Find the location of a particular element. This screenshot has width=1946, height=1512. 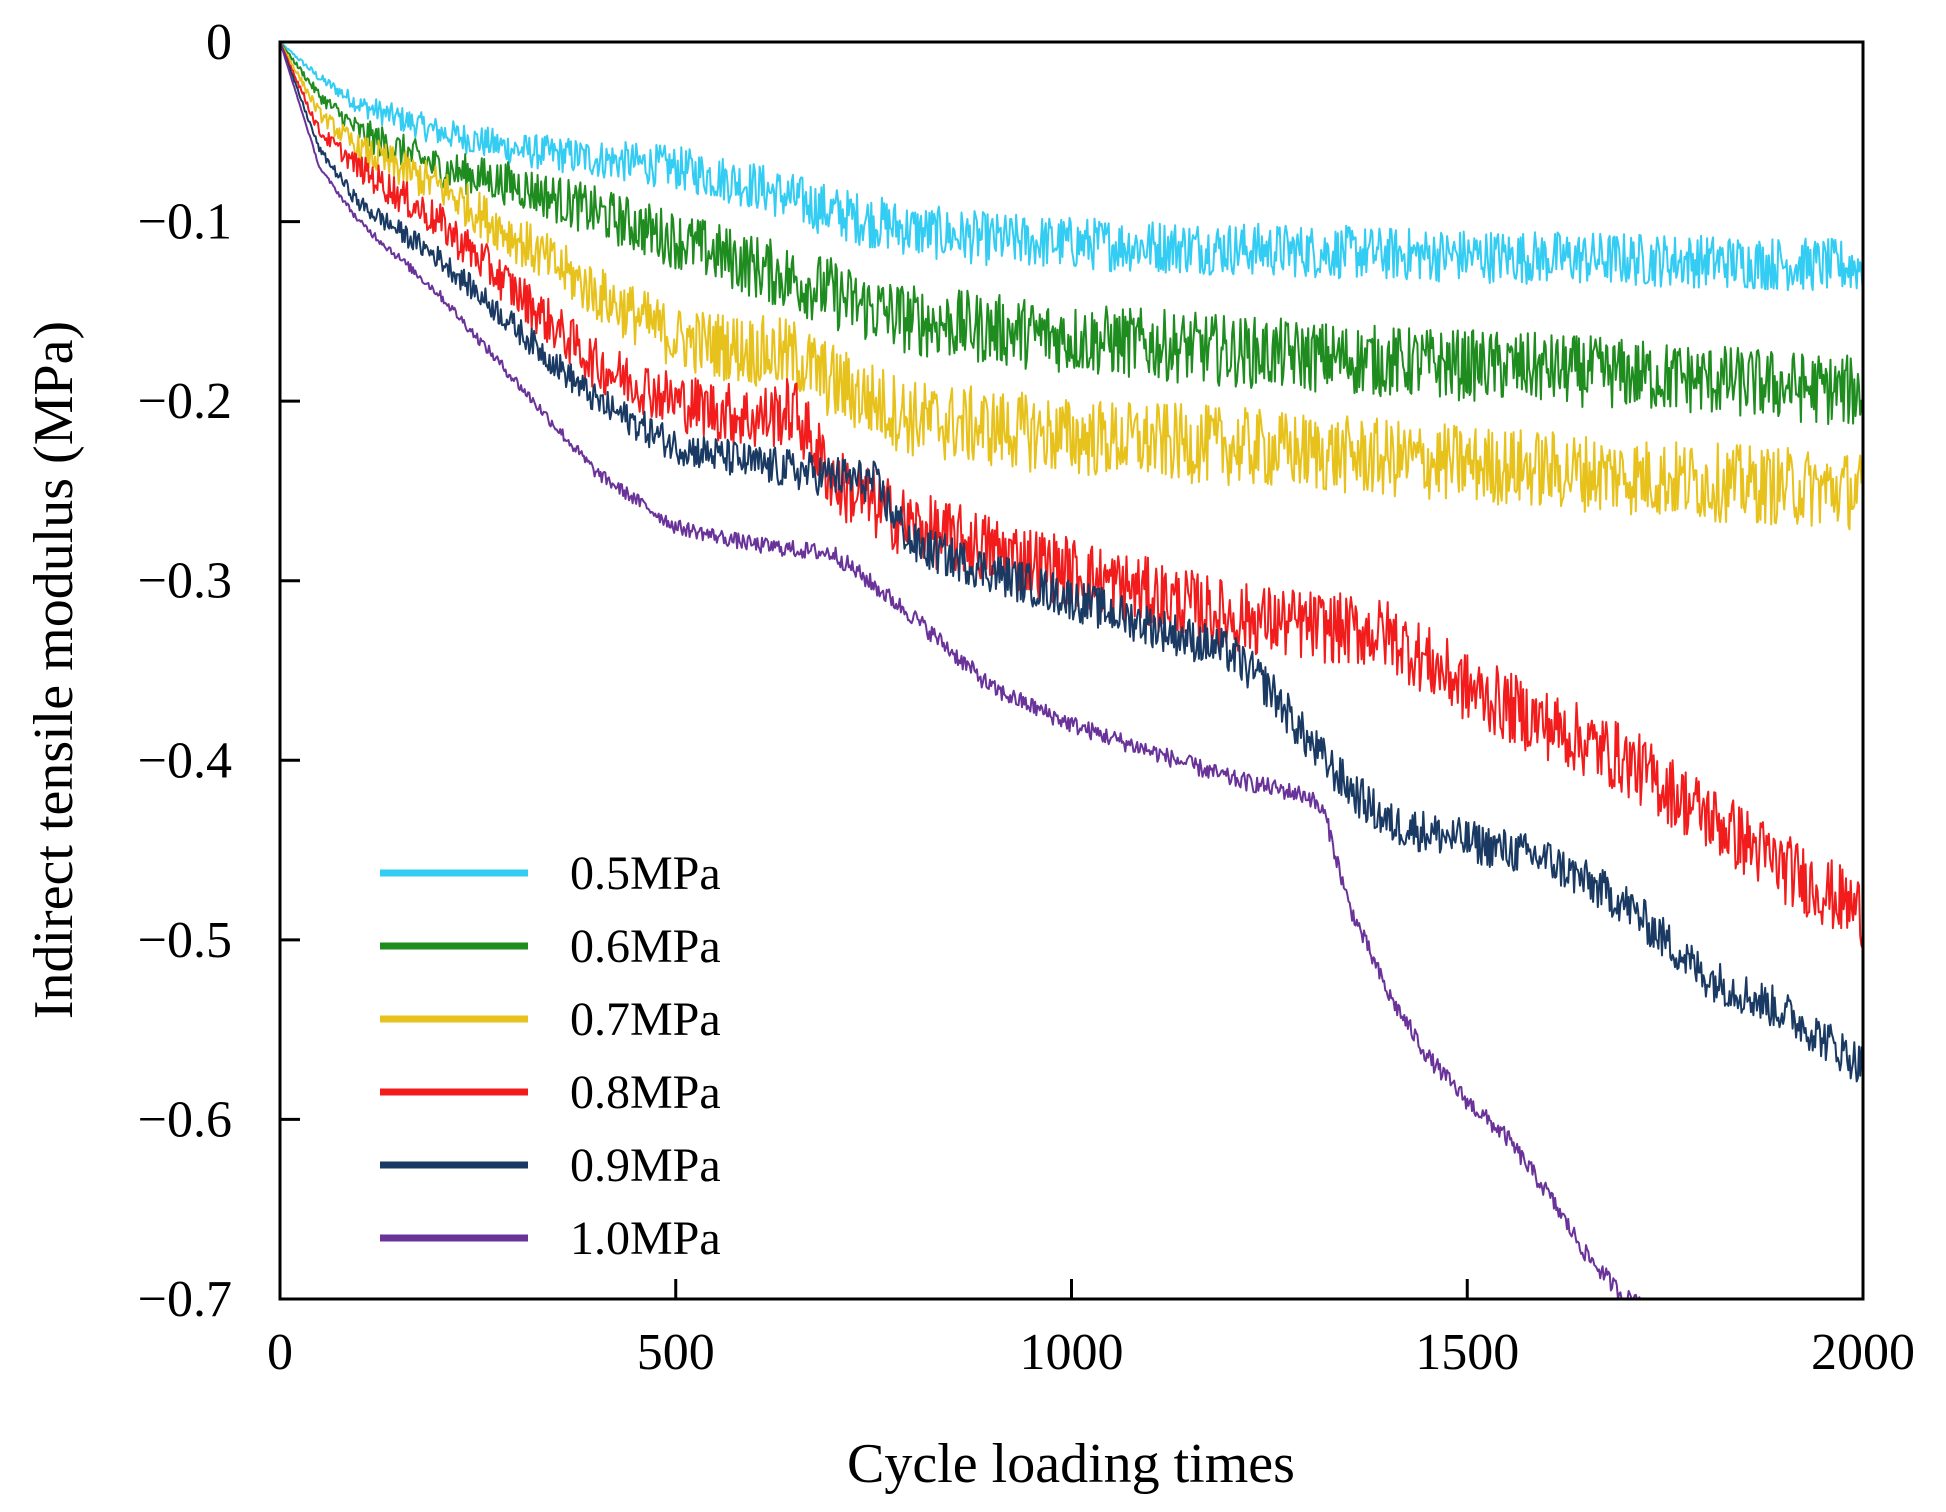

x-tick-label: 500 is located at coordinates (676, 1352).